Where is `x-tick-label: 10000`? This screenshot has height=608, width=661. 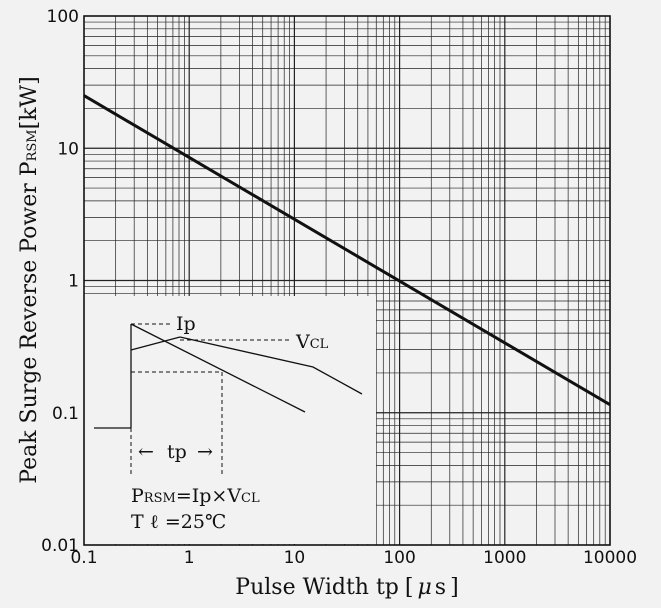
x-tick-label: 10000 is located at coordinates (610, 558).